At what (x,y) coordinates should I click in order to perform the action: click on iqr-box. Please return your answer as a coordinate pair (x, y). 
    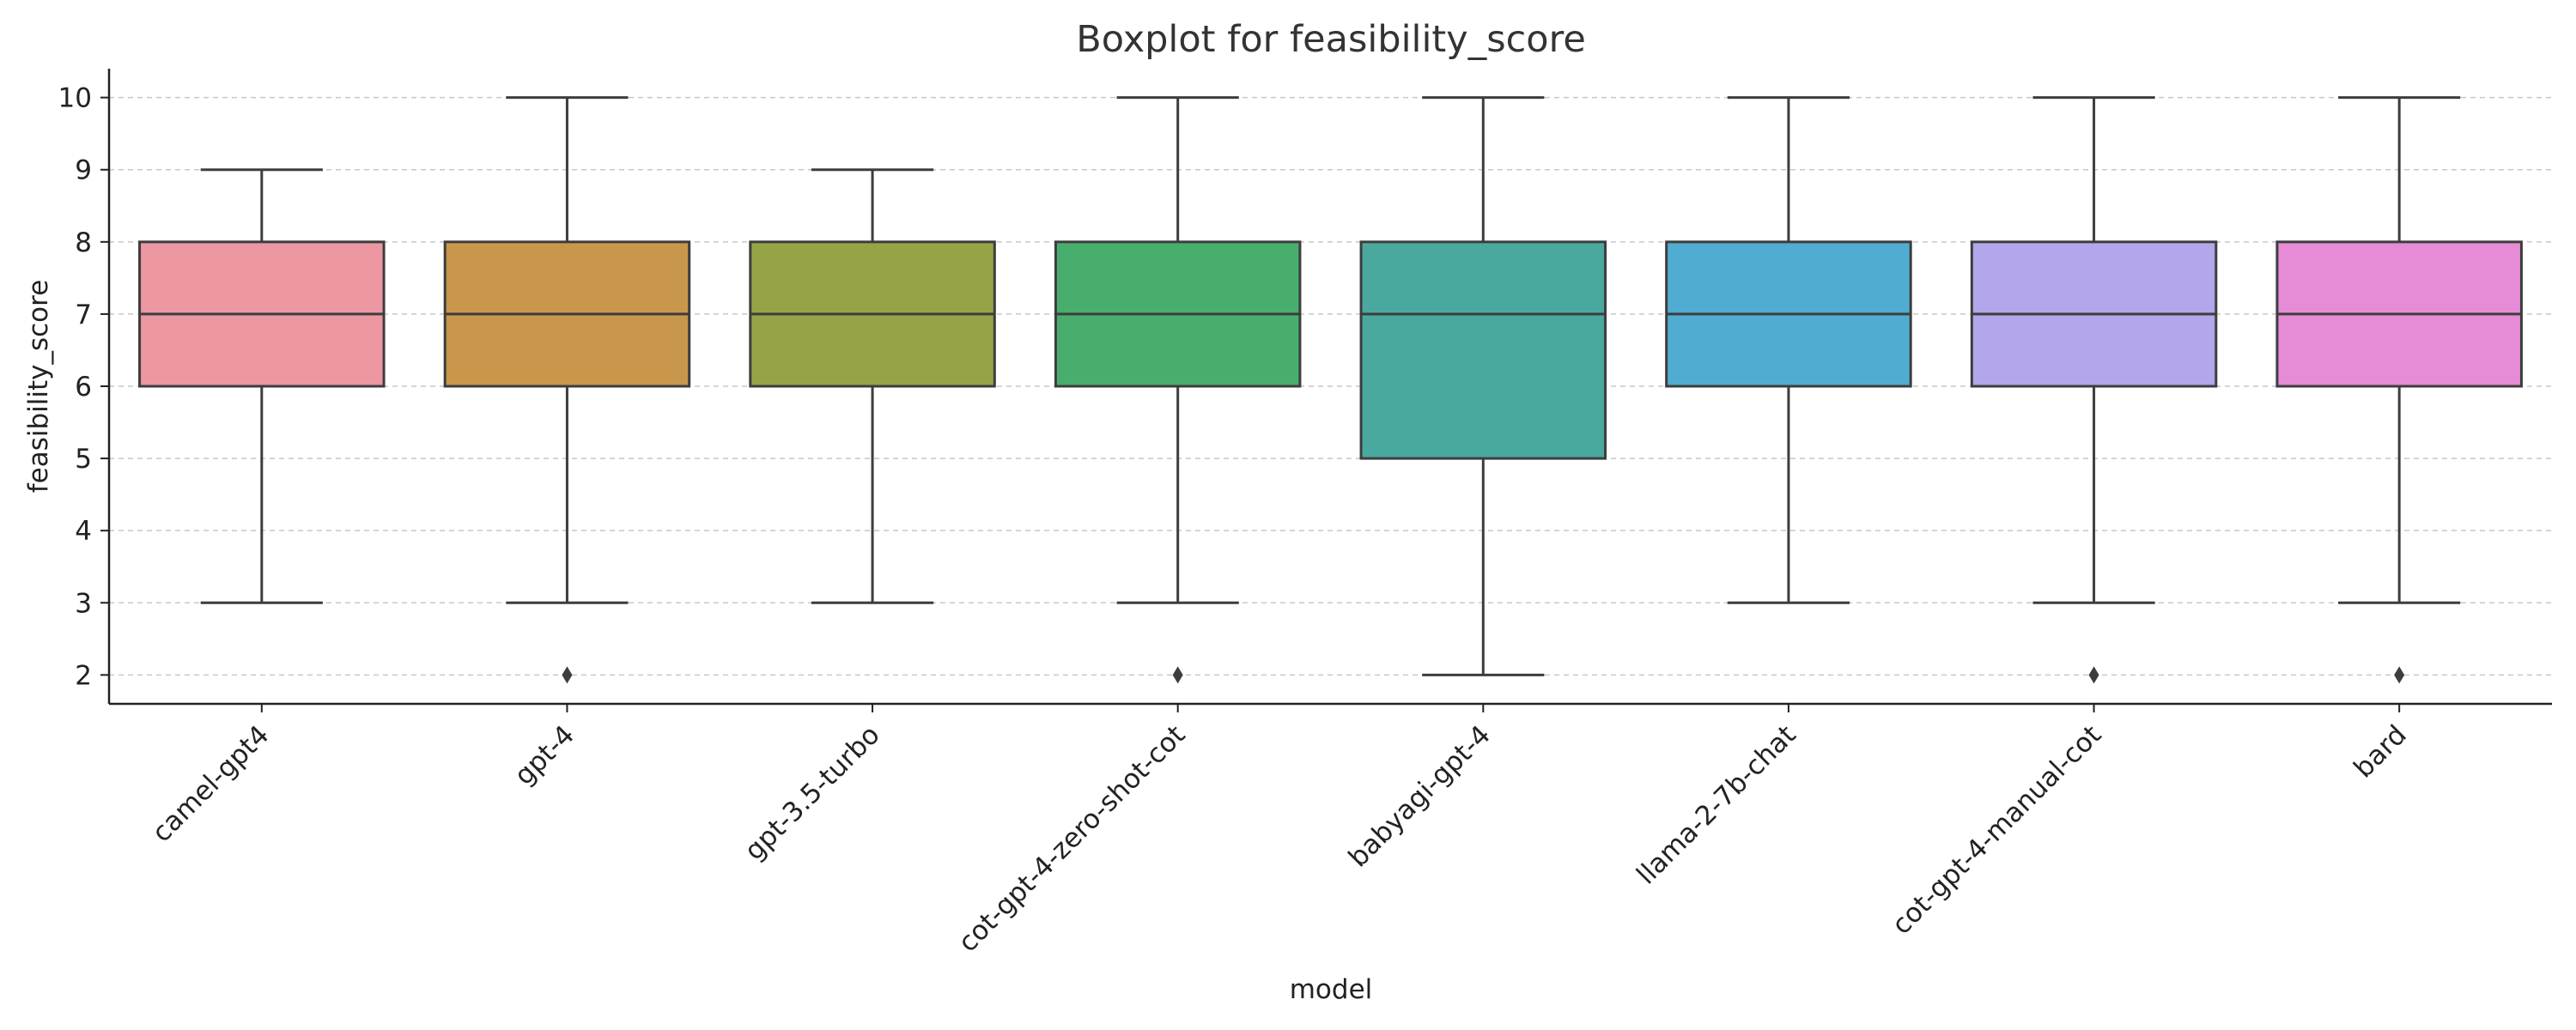
    Looking at the image, I should click on (1483, 350).